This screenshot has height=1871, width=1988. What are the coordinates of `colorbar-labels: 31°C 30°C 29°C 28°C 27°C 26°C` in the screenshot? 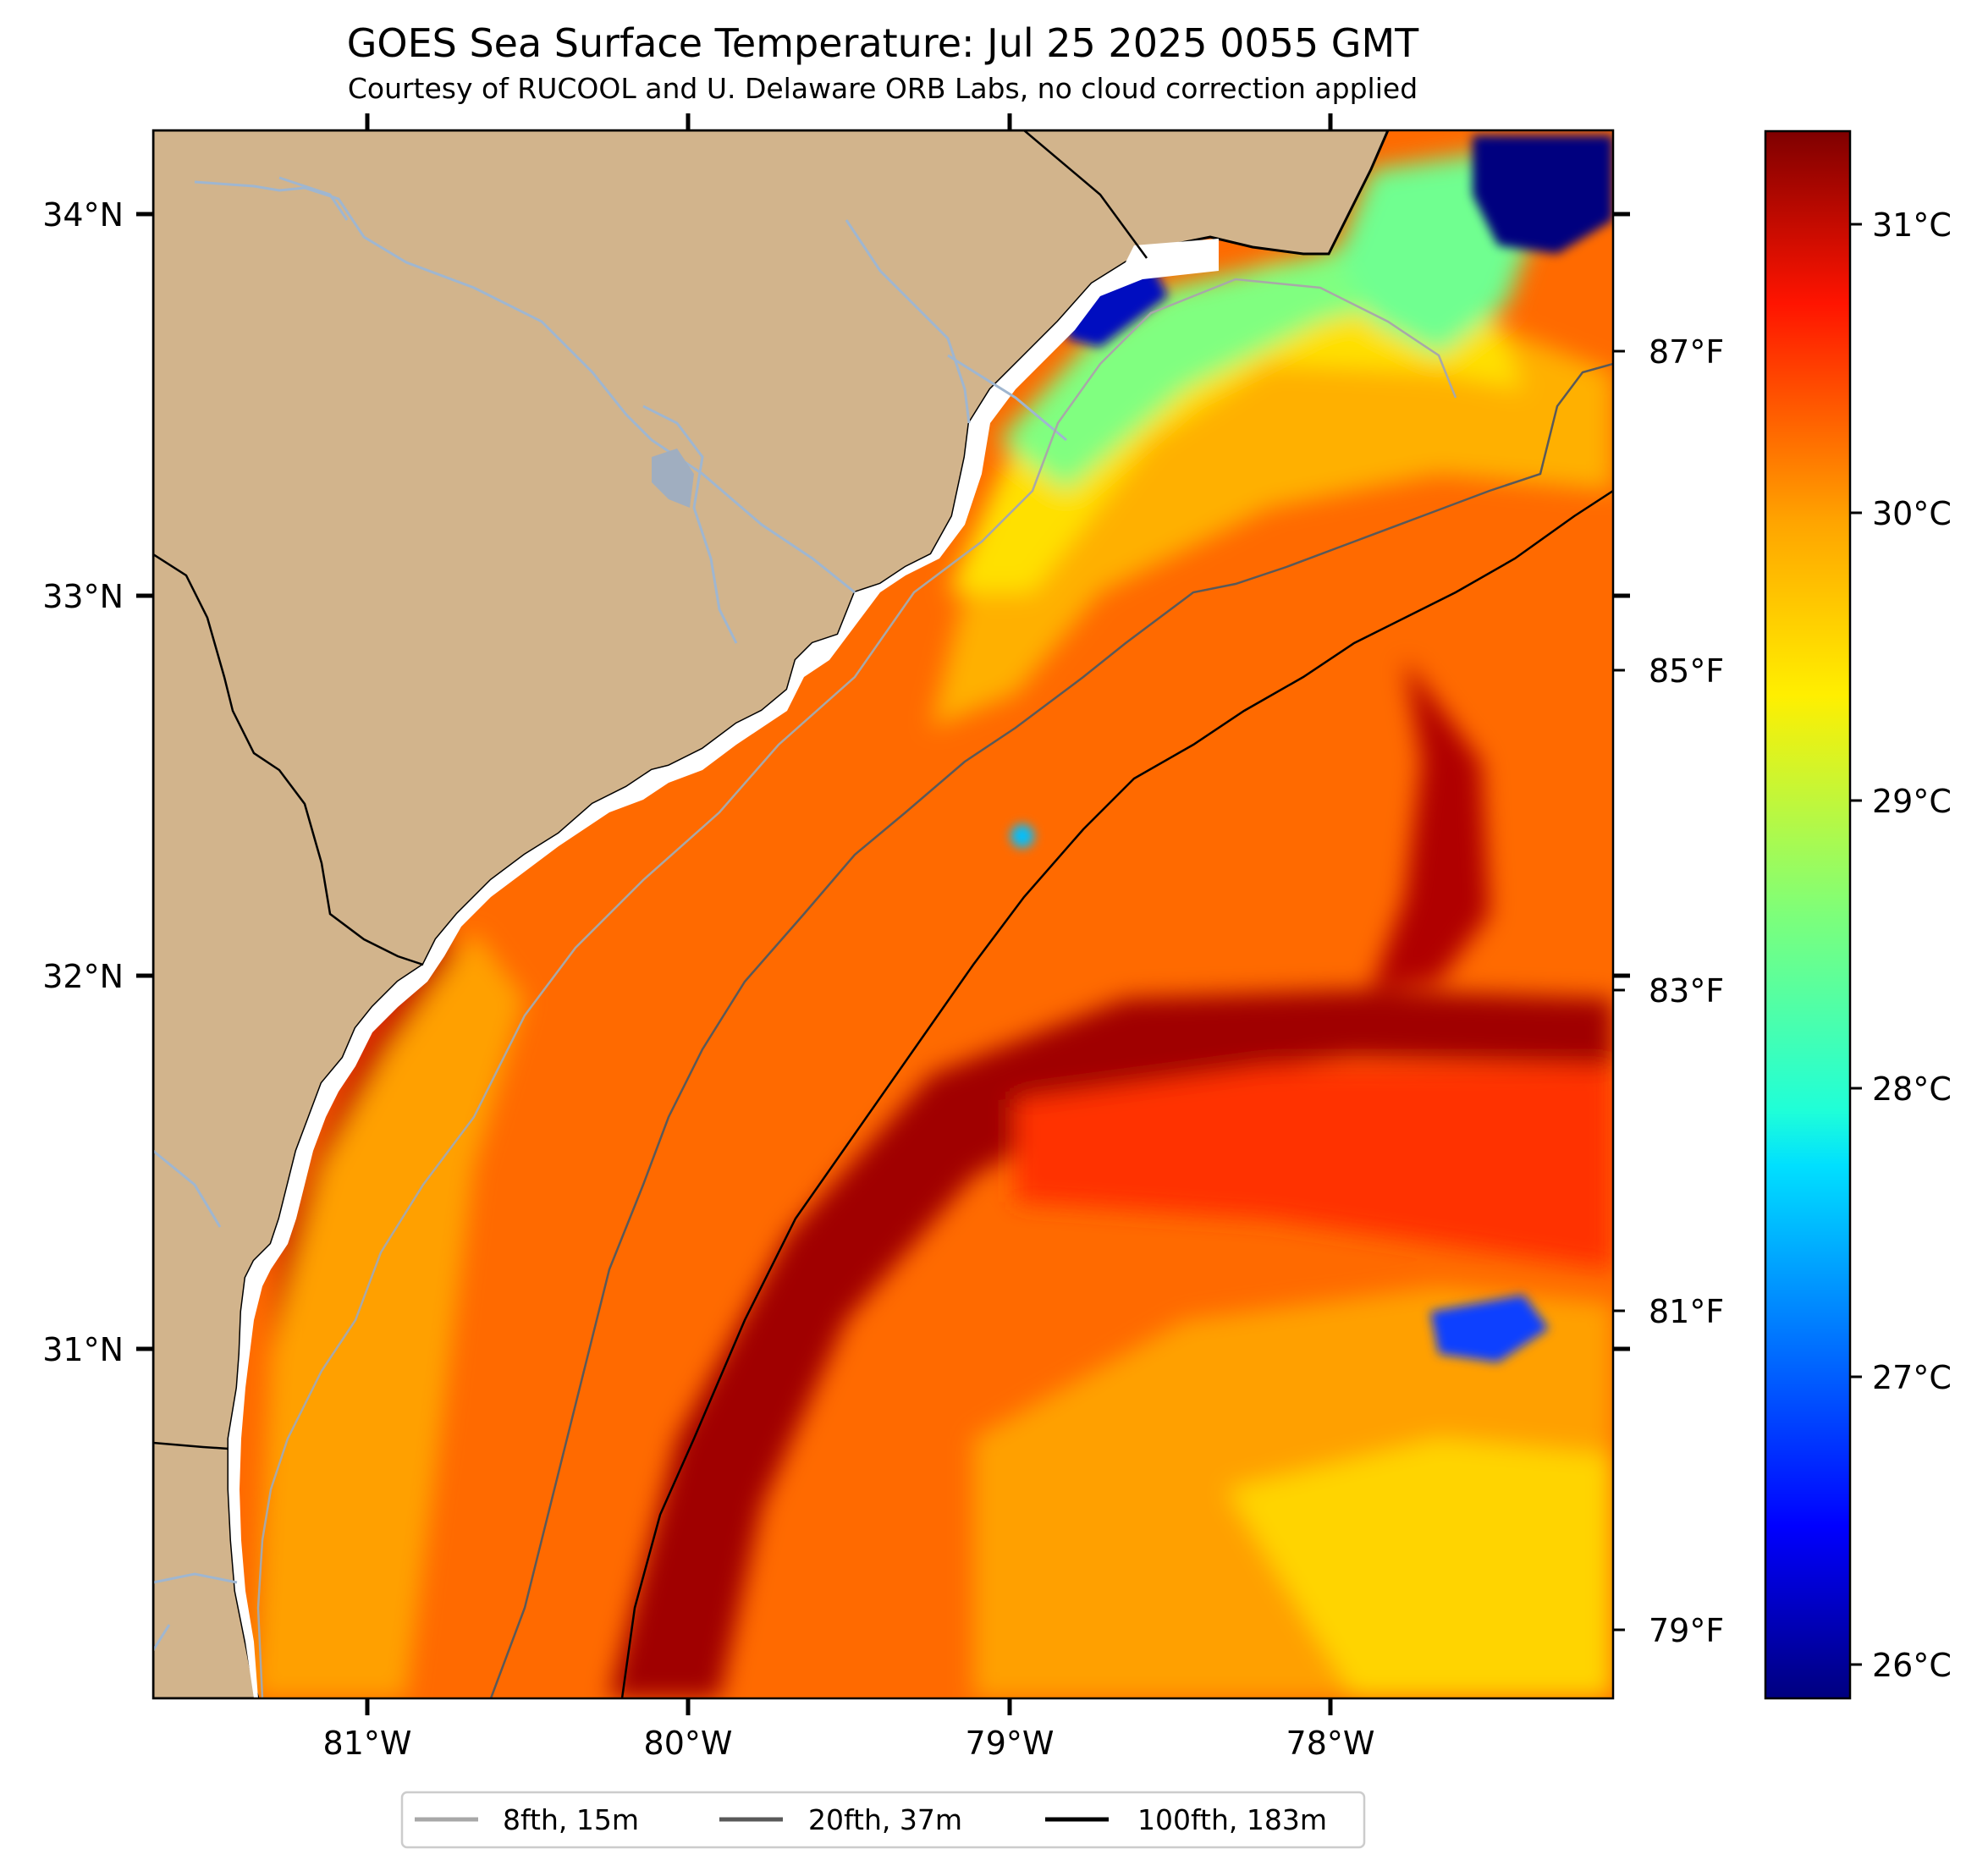 It's located at (1912, 945).